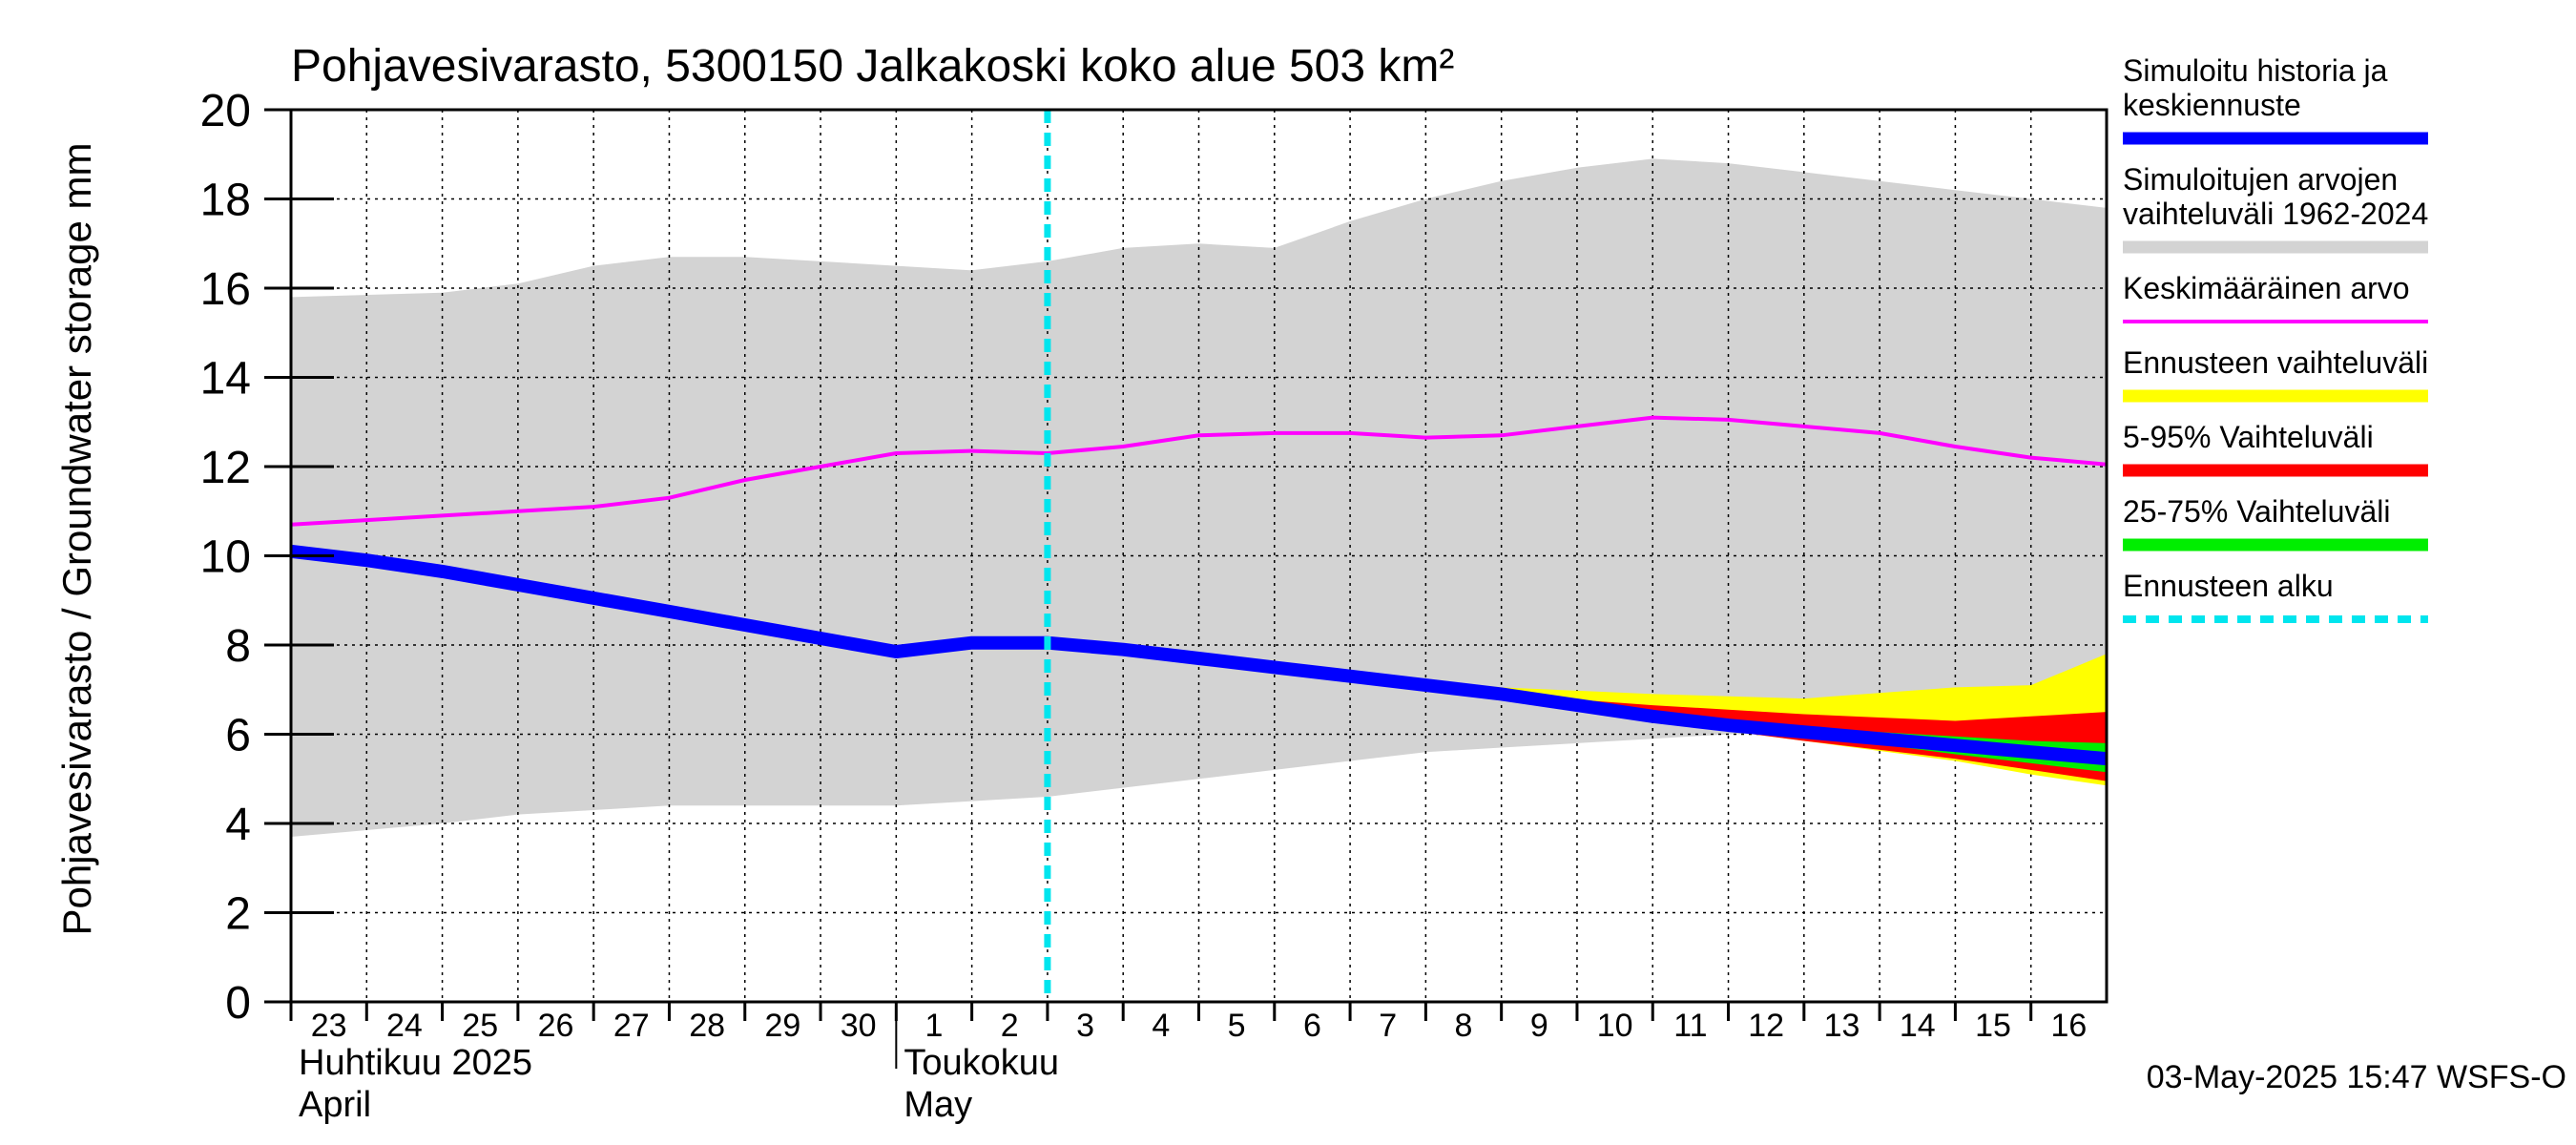  Describe the element at coordinates (1615, 1026) in the screenshot. I see `x-tick-label: 10` at that location.